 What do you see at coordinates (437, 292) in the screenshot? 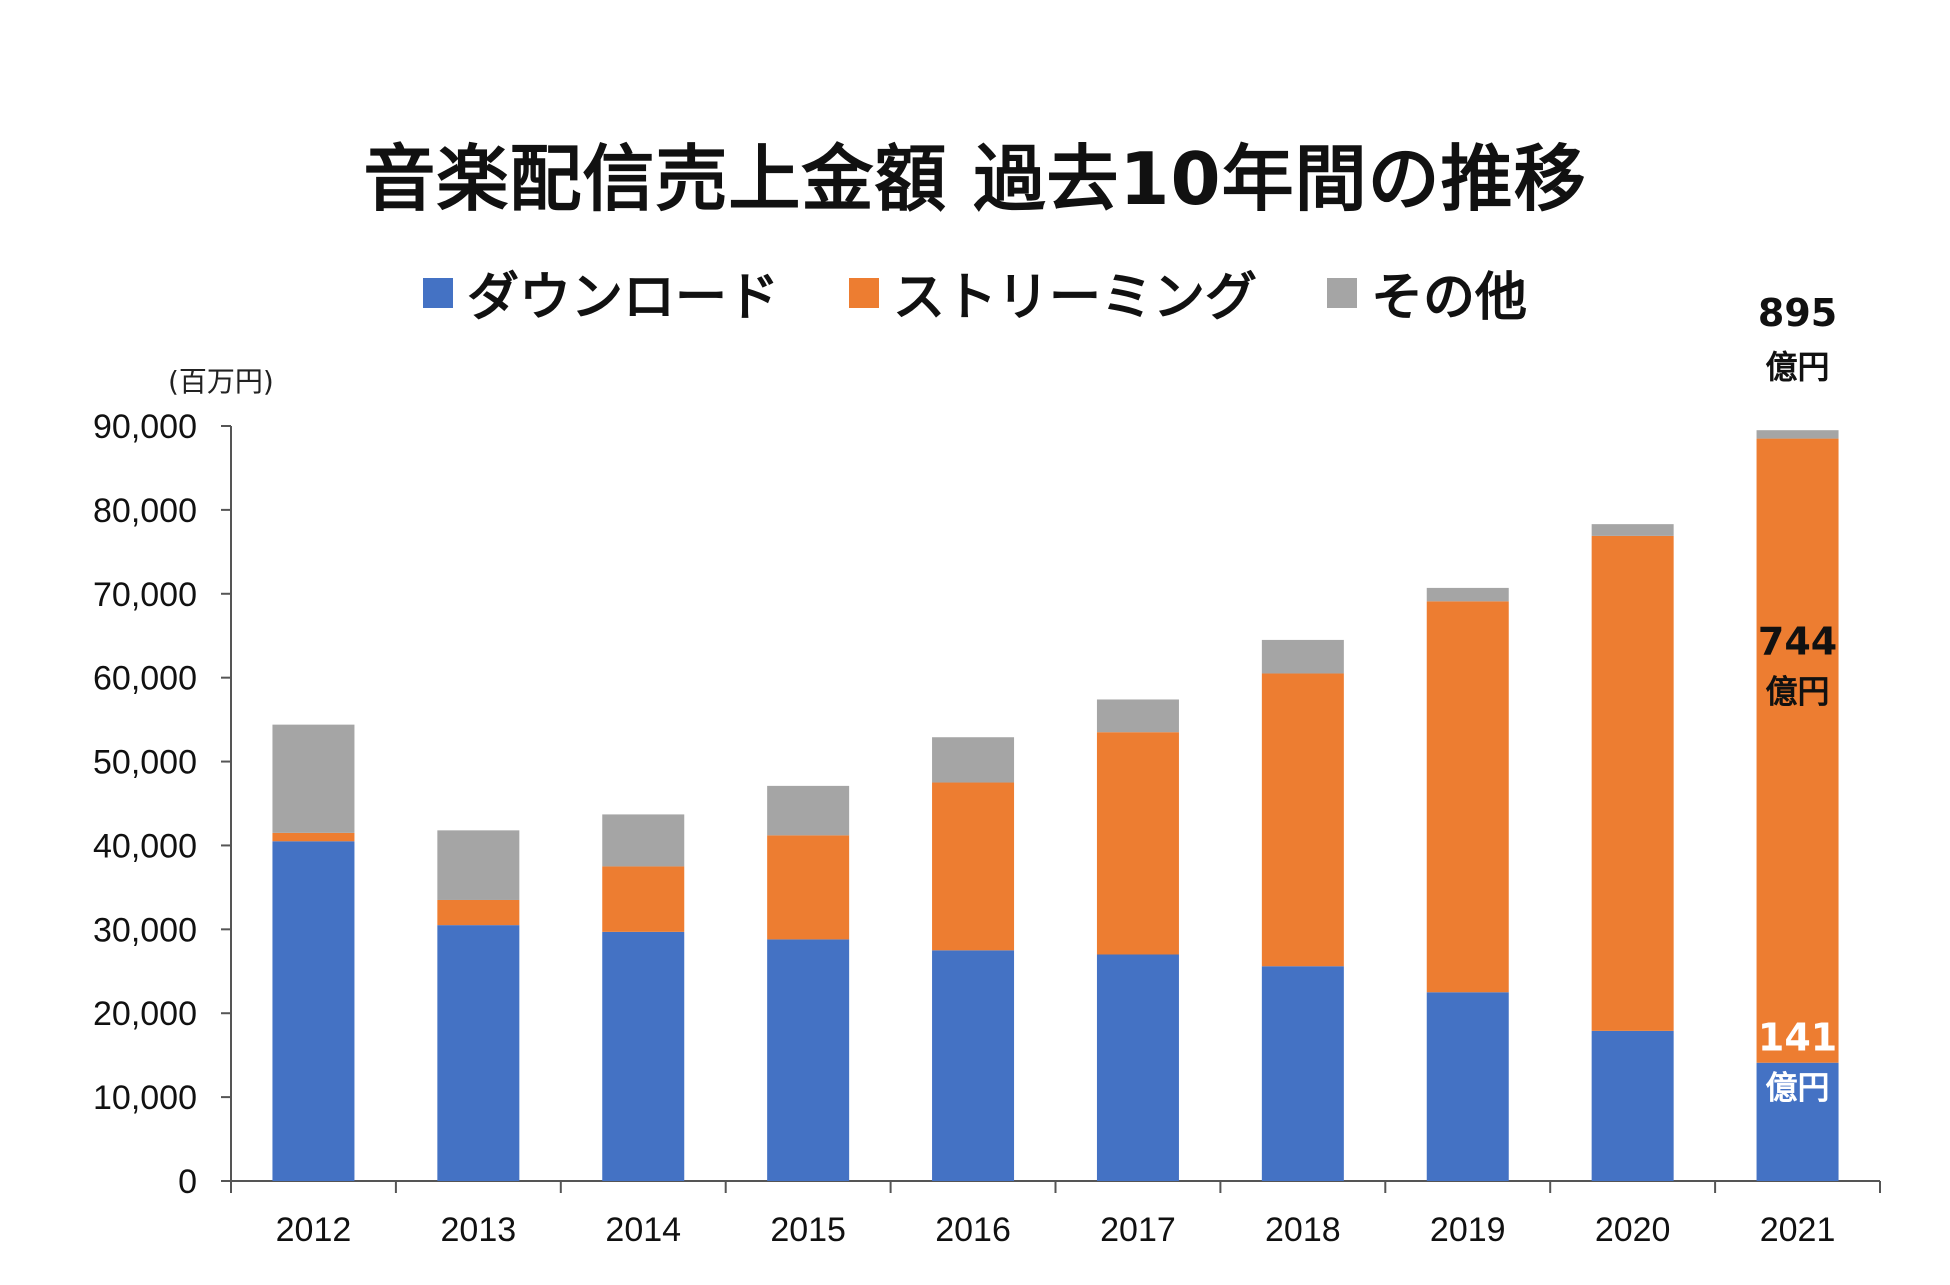
I see `legend-swatch-download` at bounding box center [437, 292].